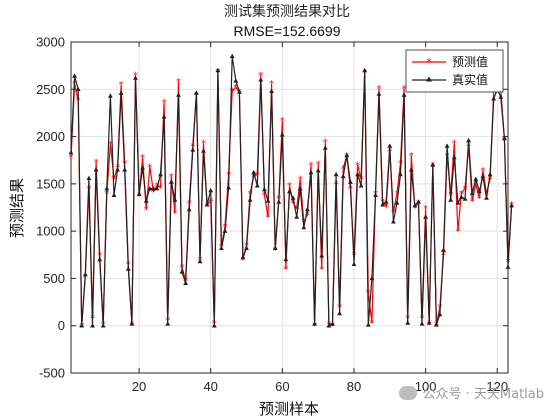 The image size is (560, 420). What do you see at coordinates (483, 394) in the screenshot?
I see `watermark-text: 公众号 · 天天Matlab` at bounding box center [483, 394].